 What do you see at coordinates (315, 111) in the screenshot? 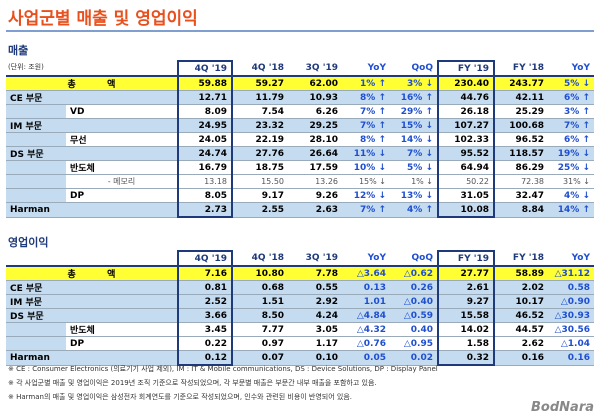
I see `cell: 6.26` at bounding box center [315, 111].